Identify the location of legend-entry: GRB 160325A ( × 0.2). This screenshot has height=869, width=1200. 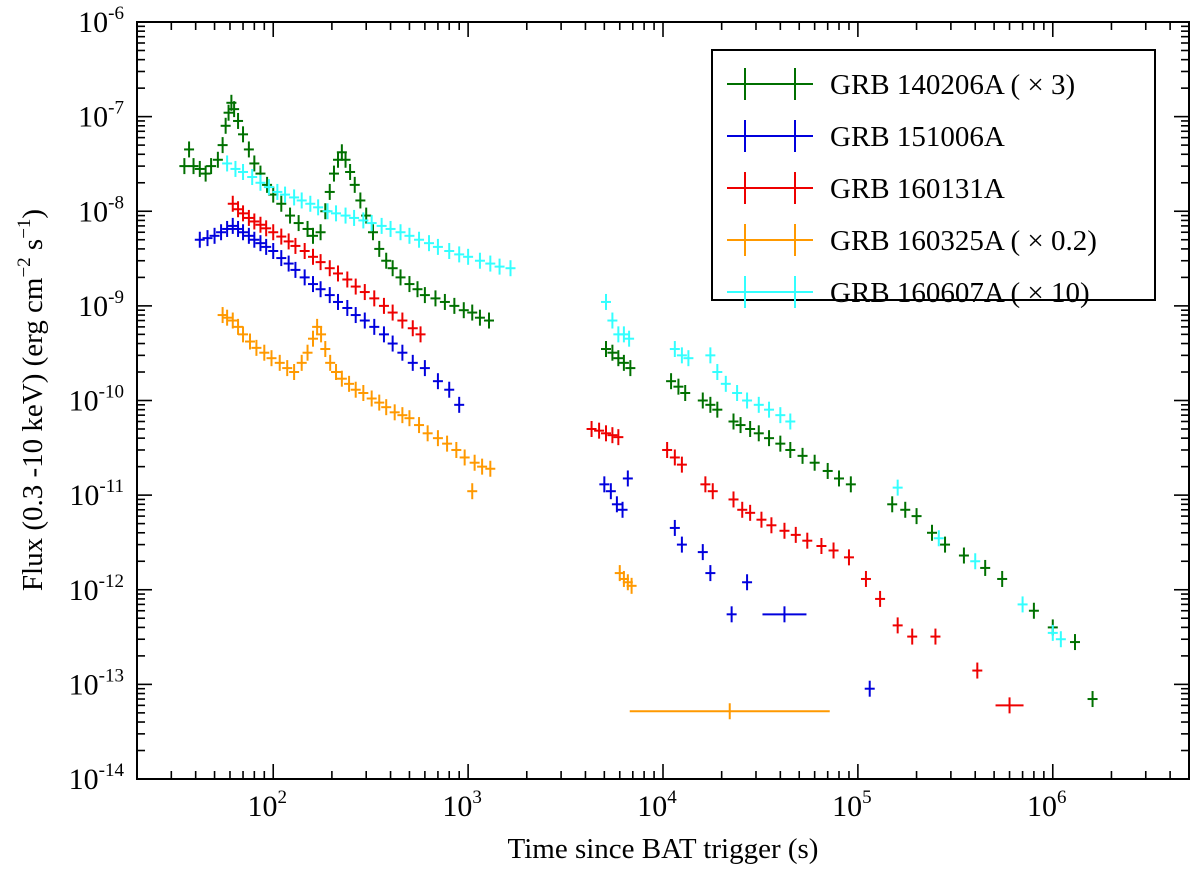
(912, 240).